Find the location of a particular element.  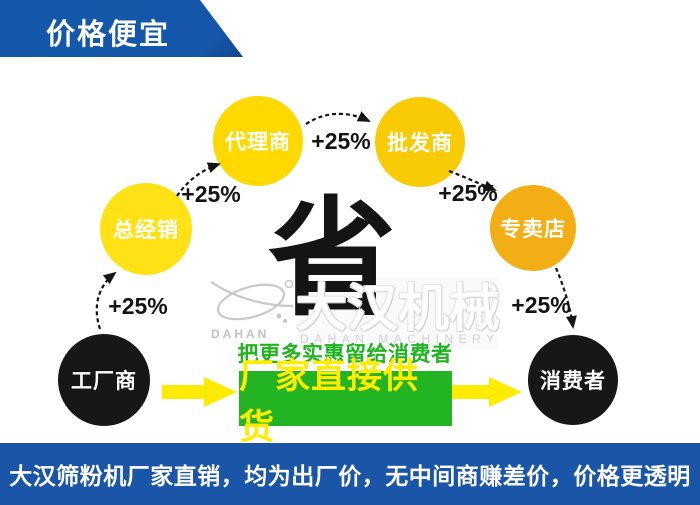

footer-banner: 大汉筛粉机厂家直销，均为出厂价，无中间商赚差价，价格更透明 is located at coordinates (350, 474).